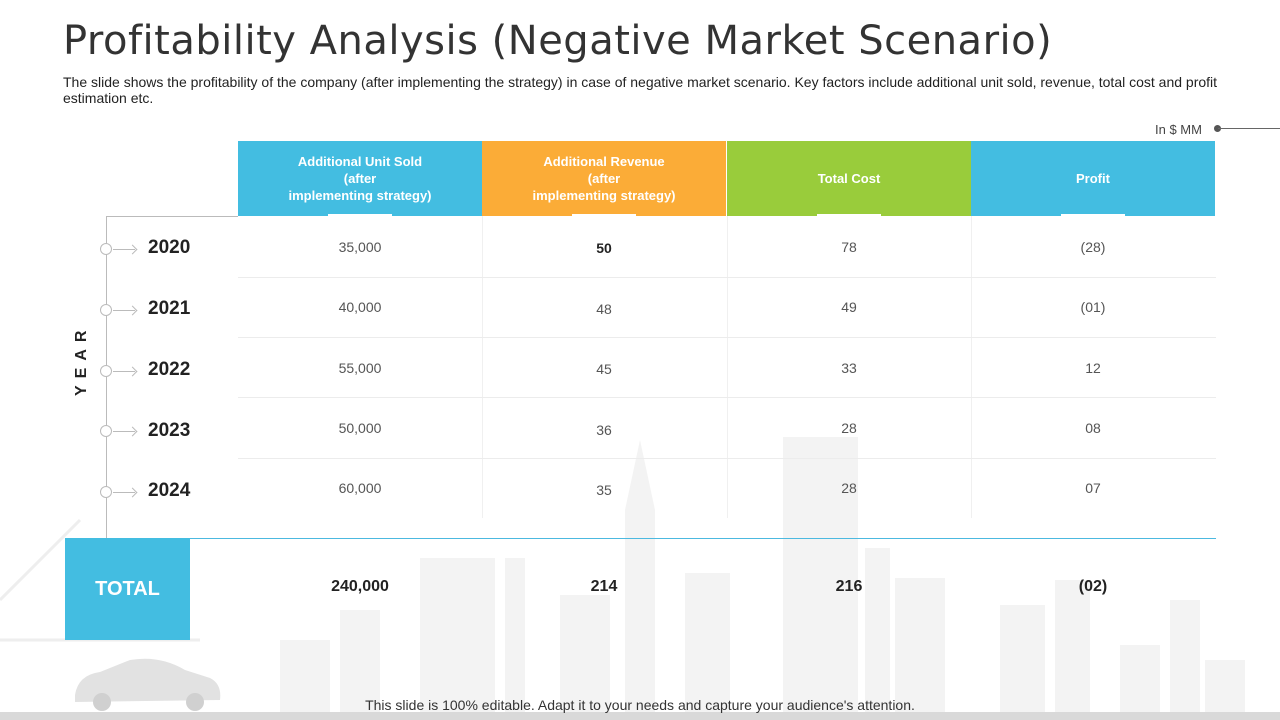 This screenshot has width=1280, height=720. I want to click on car-icon, so click(148, 680).